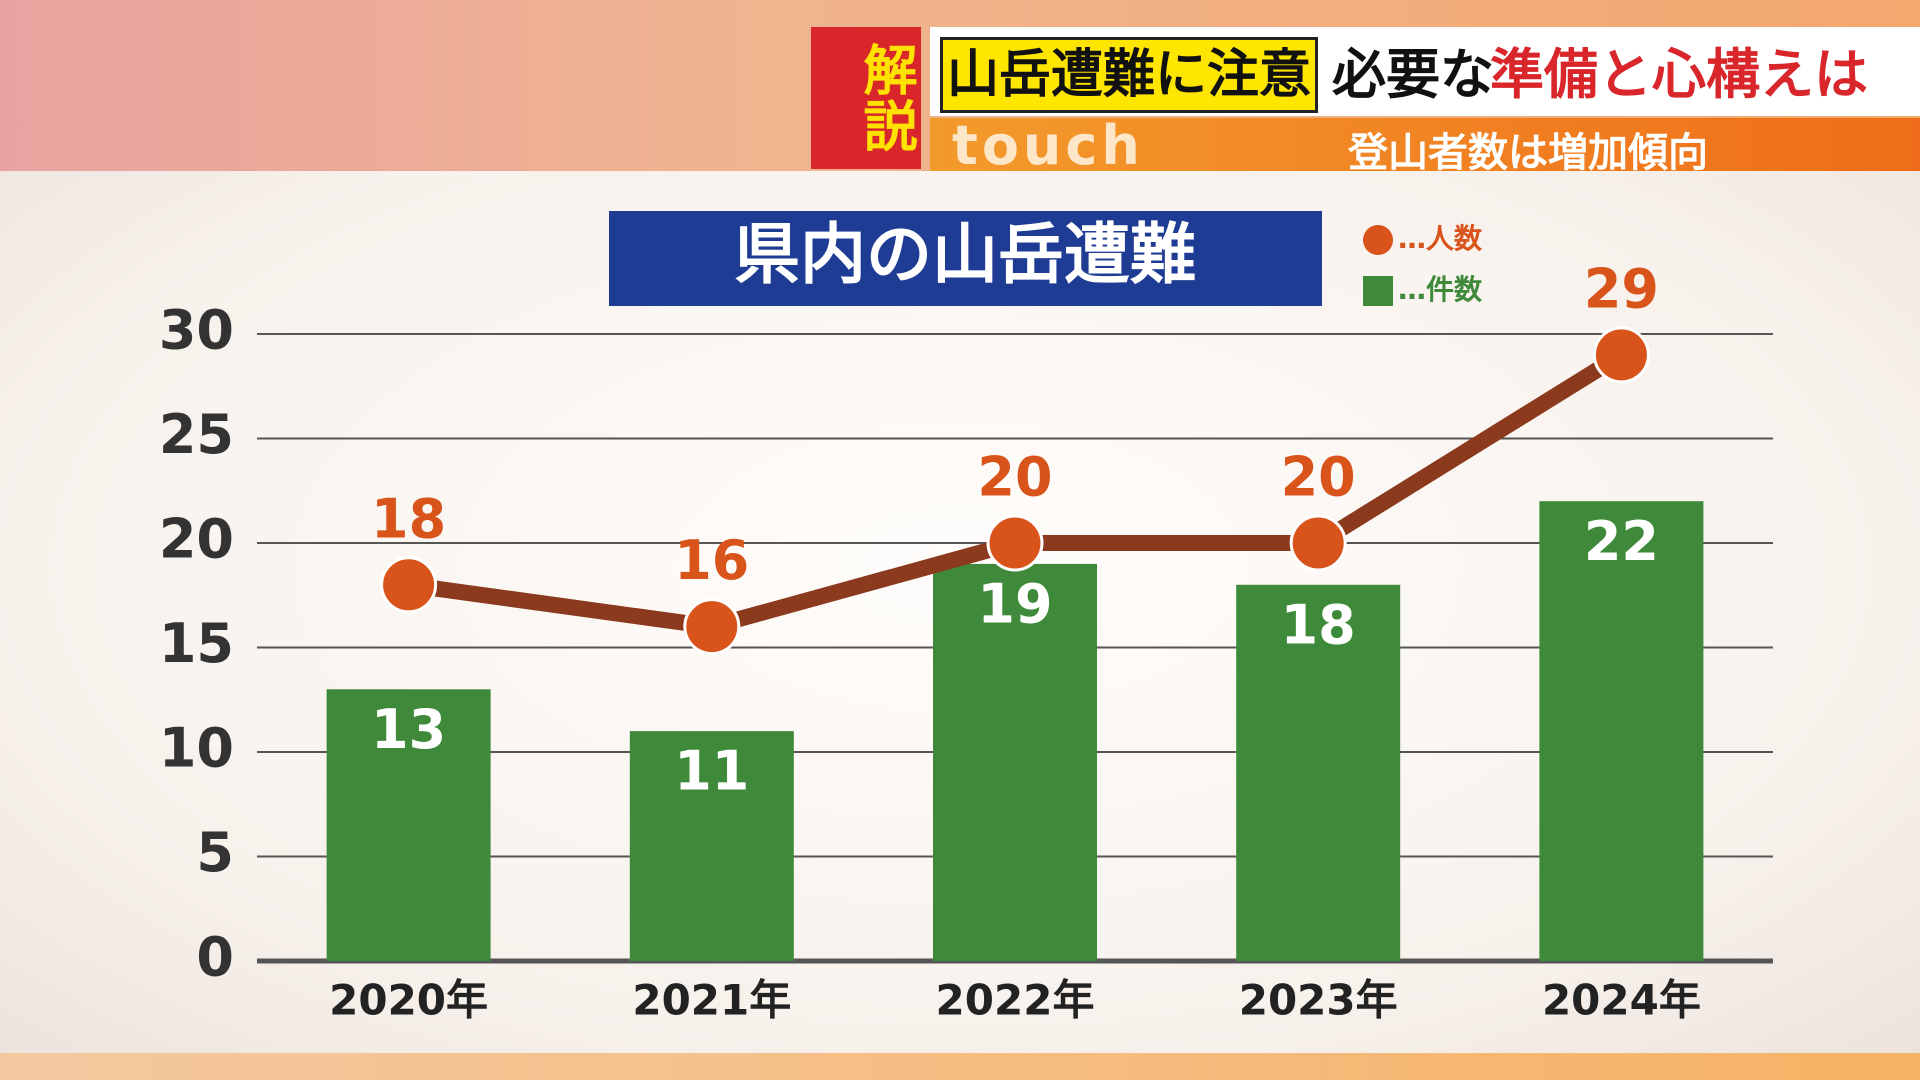 Image resolution: width=1920 pixels, height=1080 pixels. What do you see at coordinates (1129, 75) in the screenshot?
I see `headline: 山岳遭難に注意` at bounding box center [1129, 75].